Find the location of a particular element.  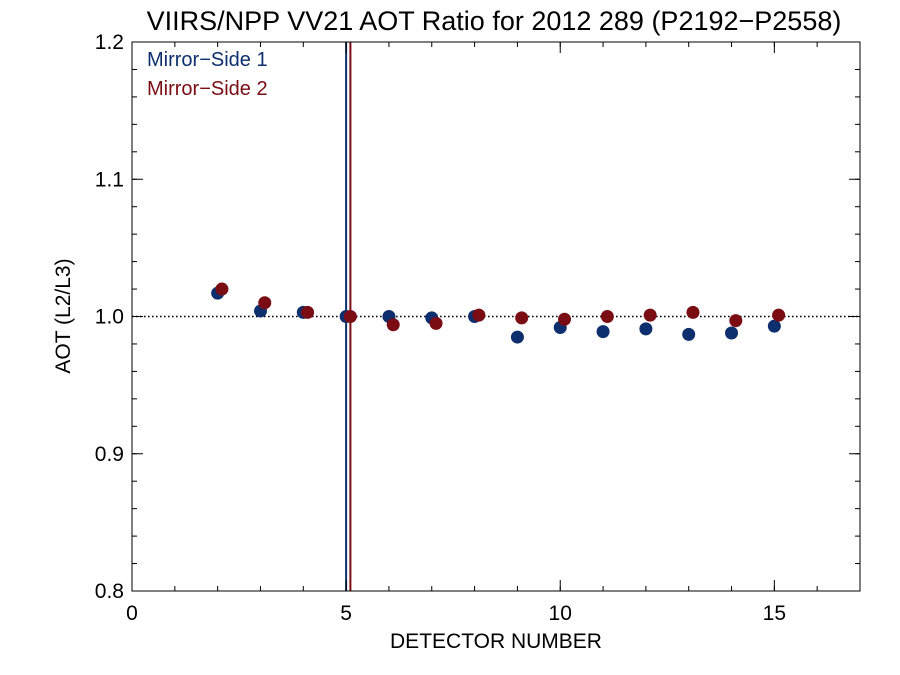

x-axis-label: DETECTOR NUMBER is located at coordinates (496, 641).